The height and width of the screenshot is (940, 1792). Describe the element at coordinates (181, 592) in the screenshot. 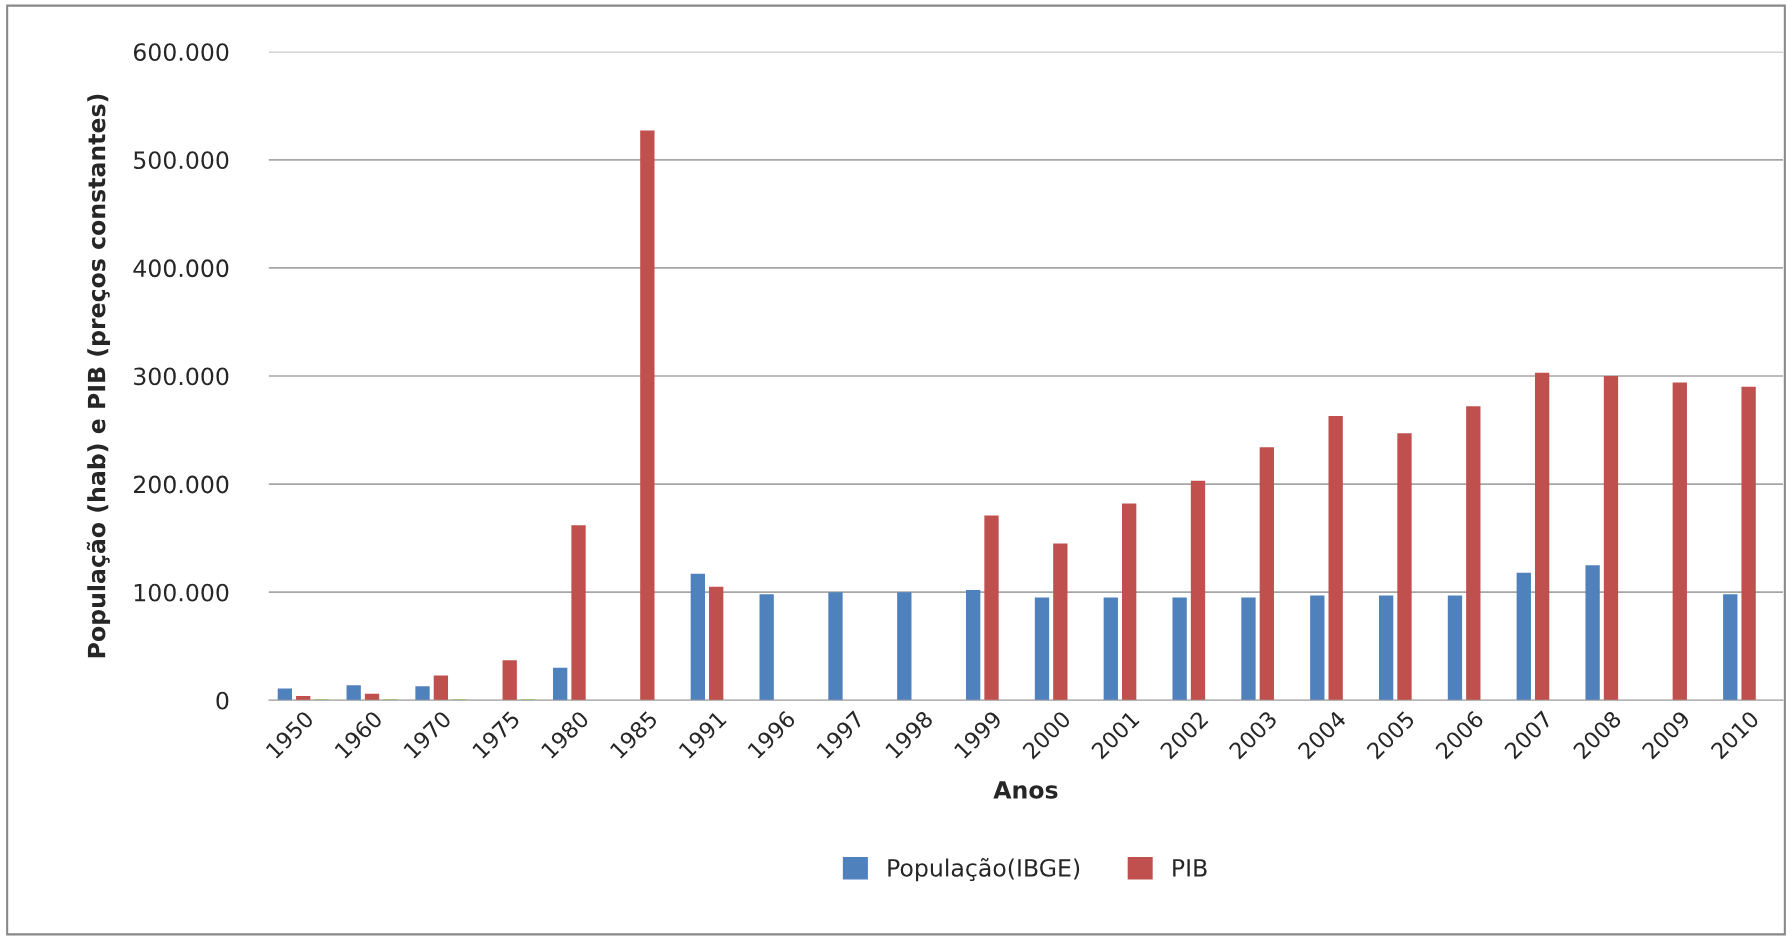

I see `y-tick-label: 100.000` at that location.